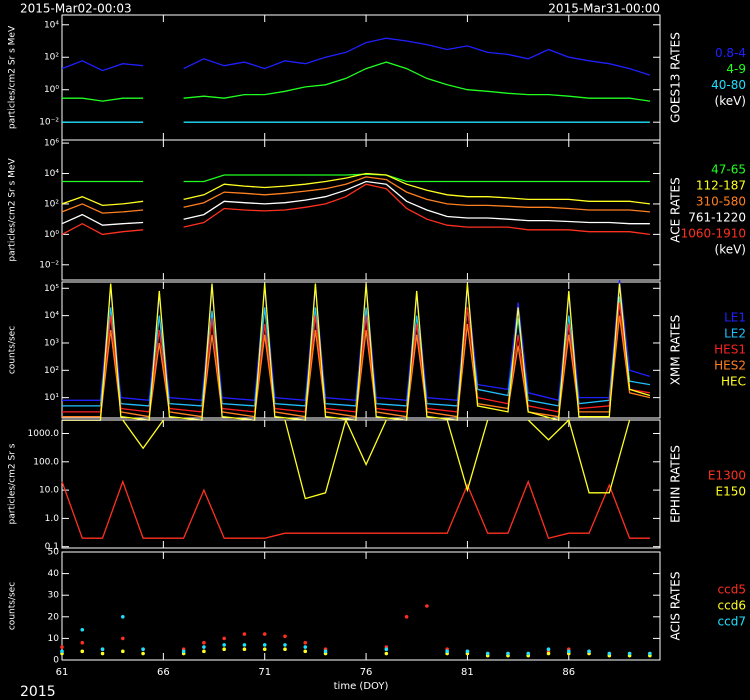  Describe the element at coordinates (52, 519) in the screenshot. I see `y-tick-label: 1.0` at that location.